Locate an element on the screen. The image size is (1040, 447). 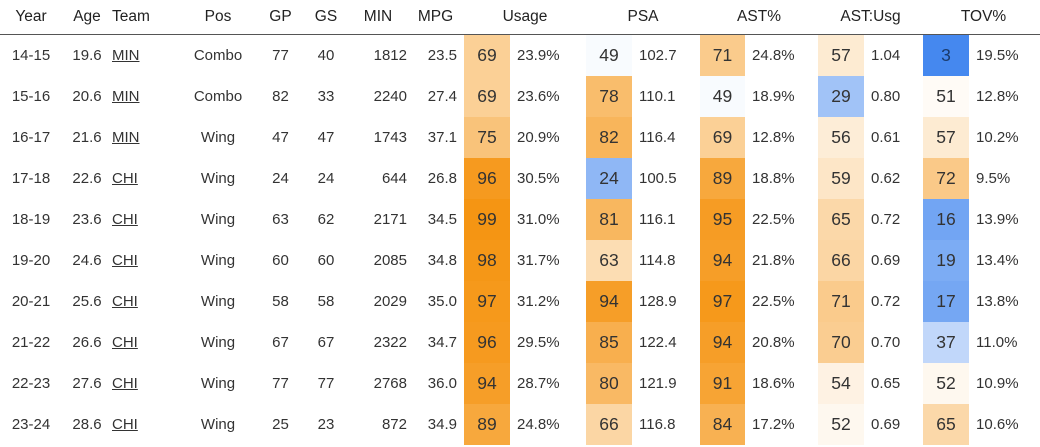
usage-value-cell: 23.6% is located at coordinates (538, 96).